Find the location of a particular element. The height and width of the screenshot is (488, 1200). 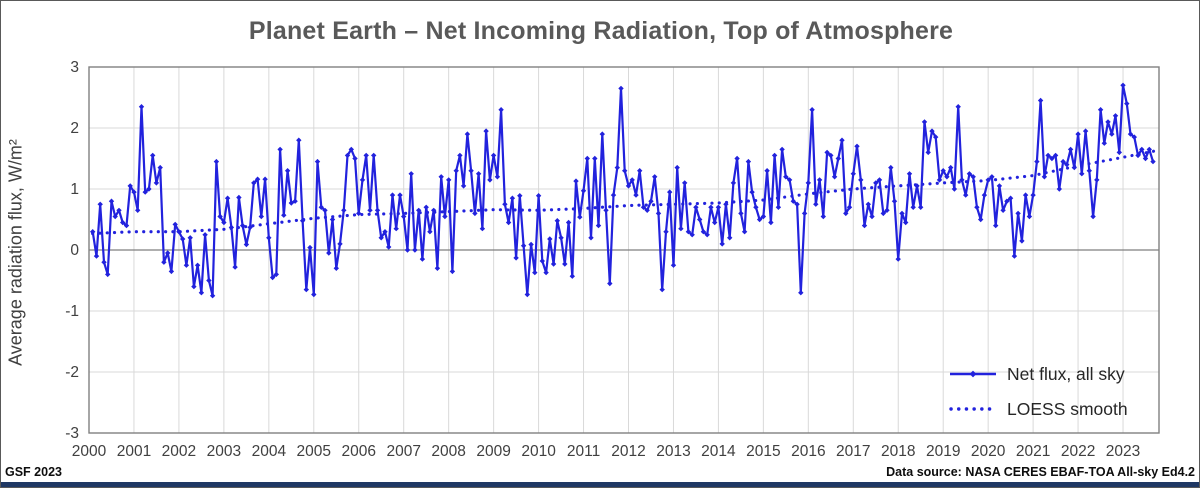

net-flux-legend-label: Net flux, all sky is located at coordinates (1066, 373).